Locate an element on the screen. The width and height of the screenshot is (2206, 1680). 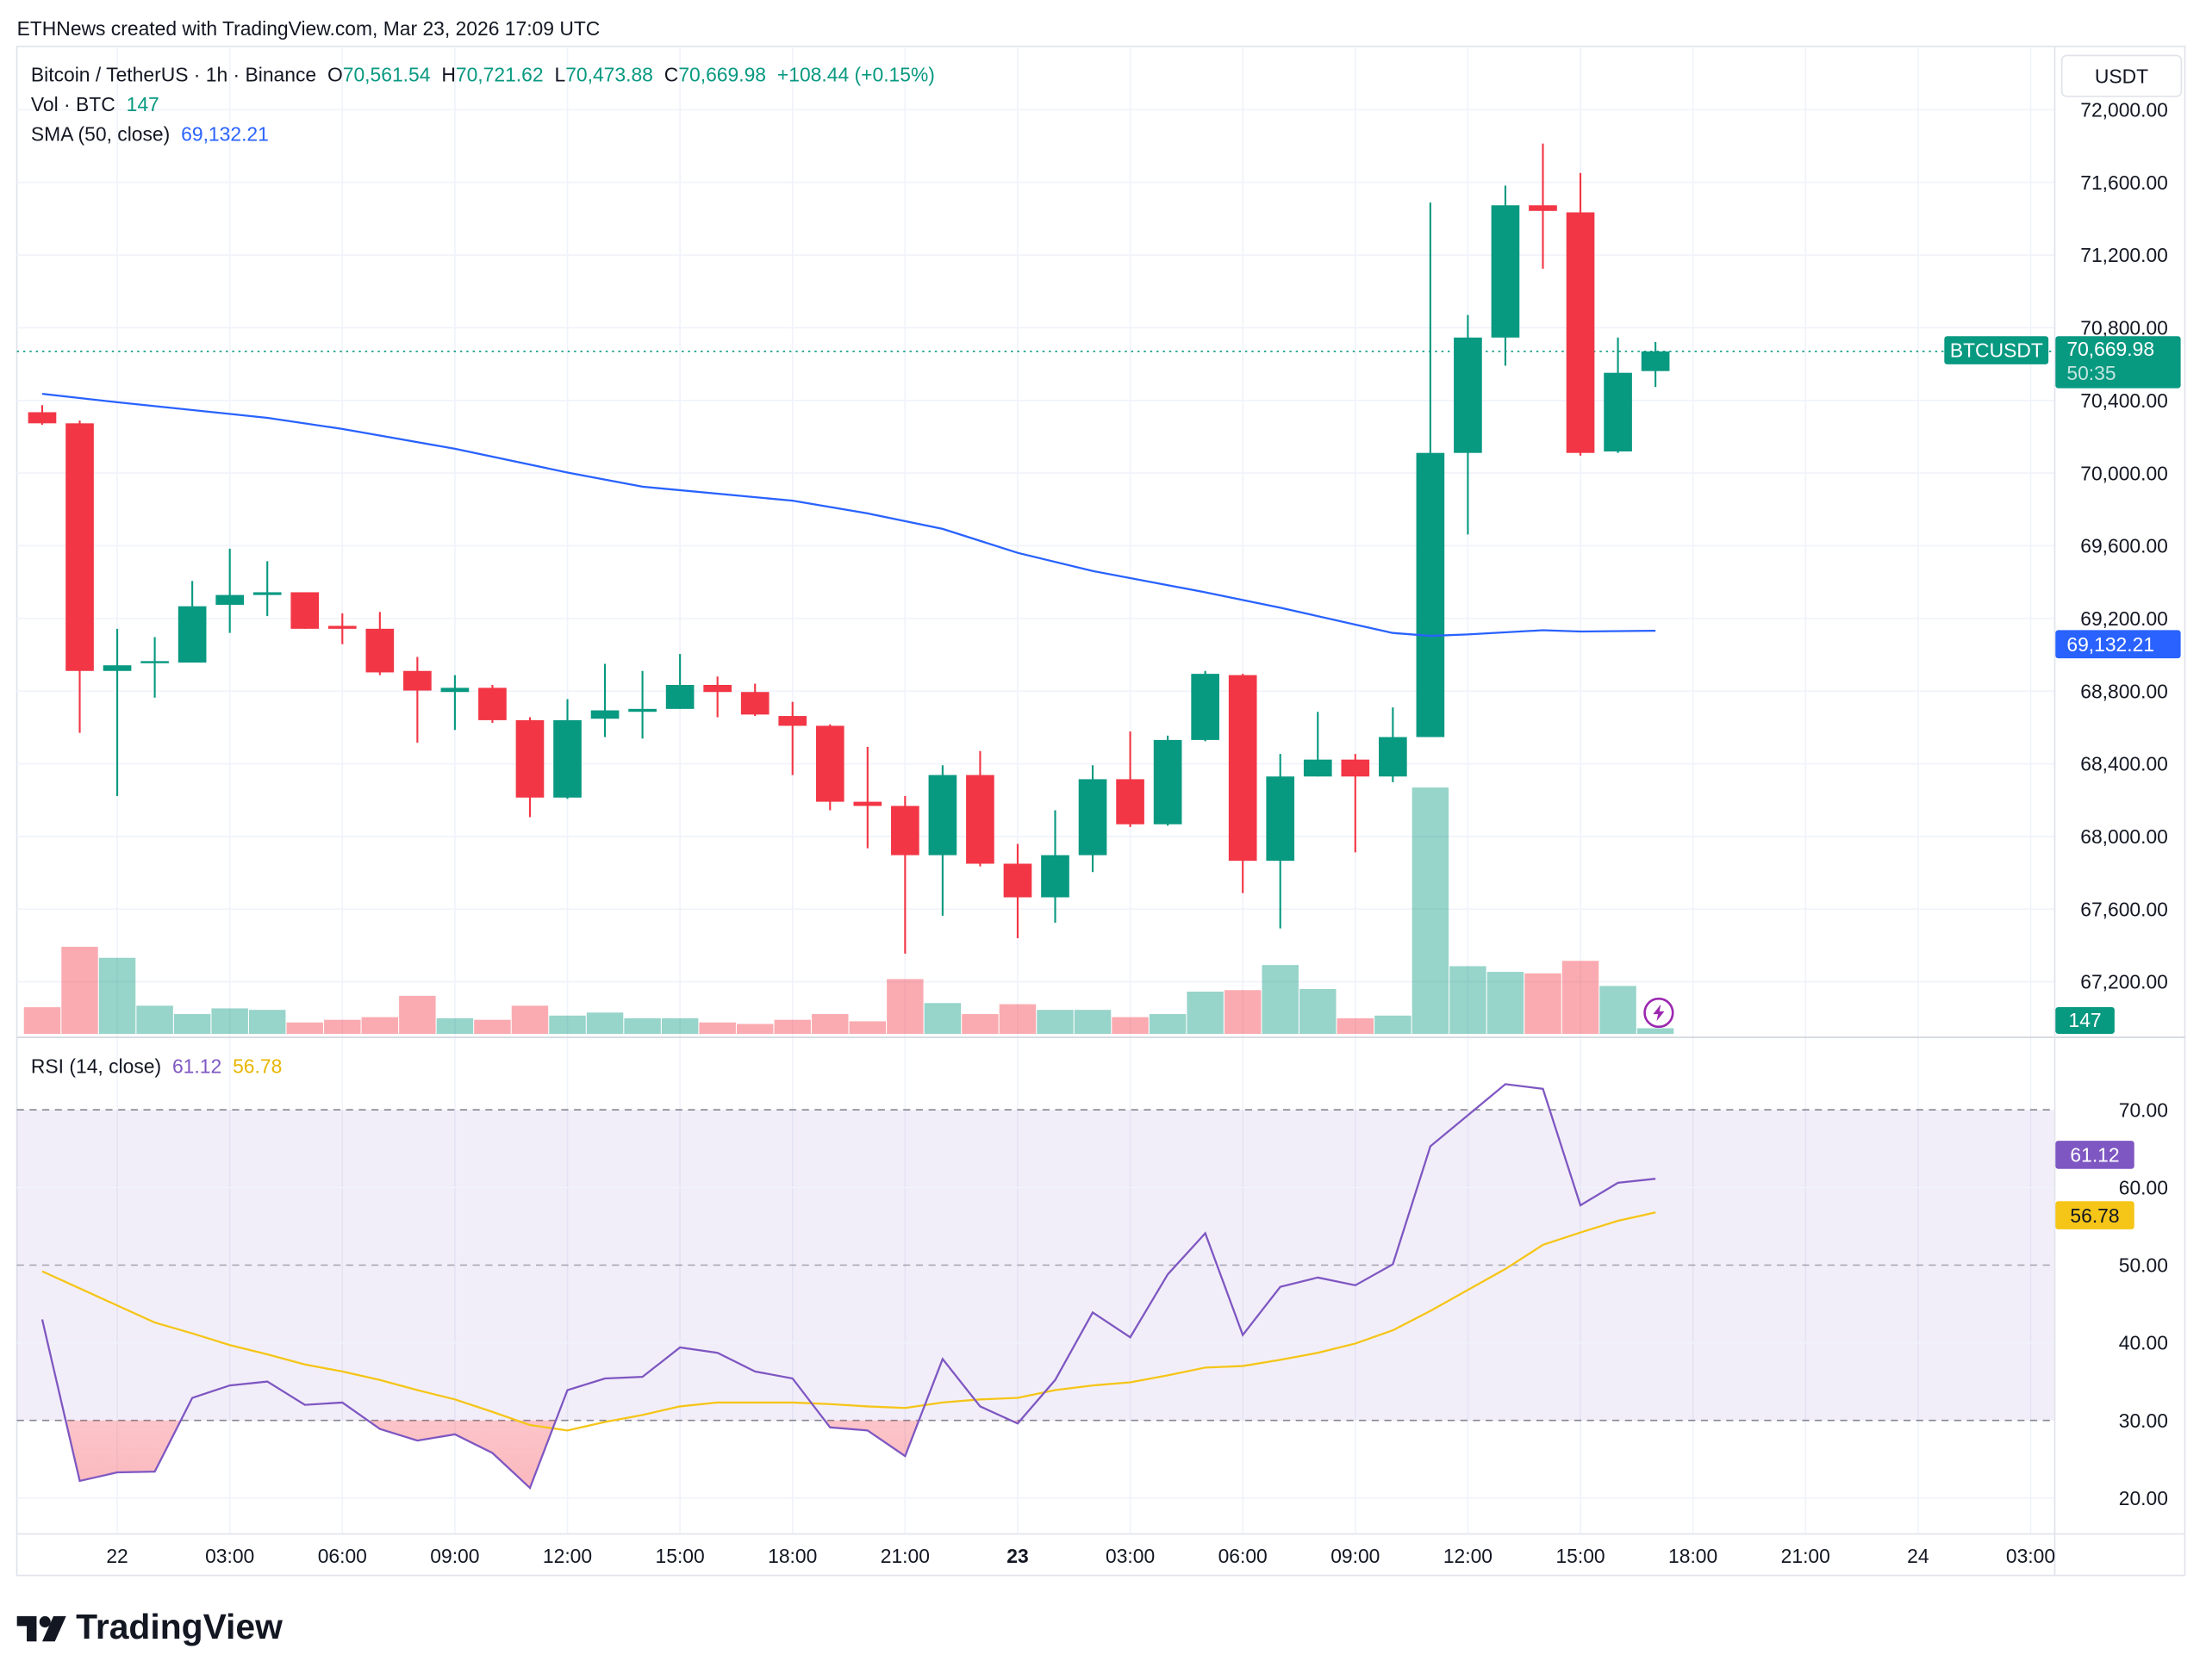
low-value: 70,473.88 is located at coordinates (609, 75).